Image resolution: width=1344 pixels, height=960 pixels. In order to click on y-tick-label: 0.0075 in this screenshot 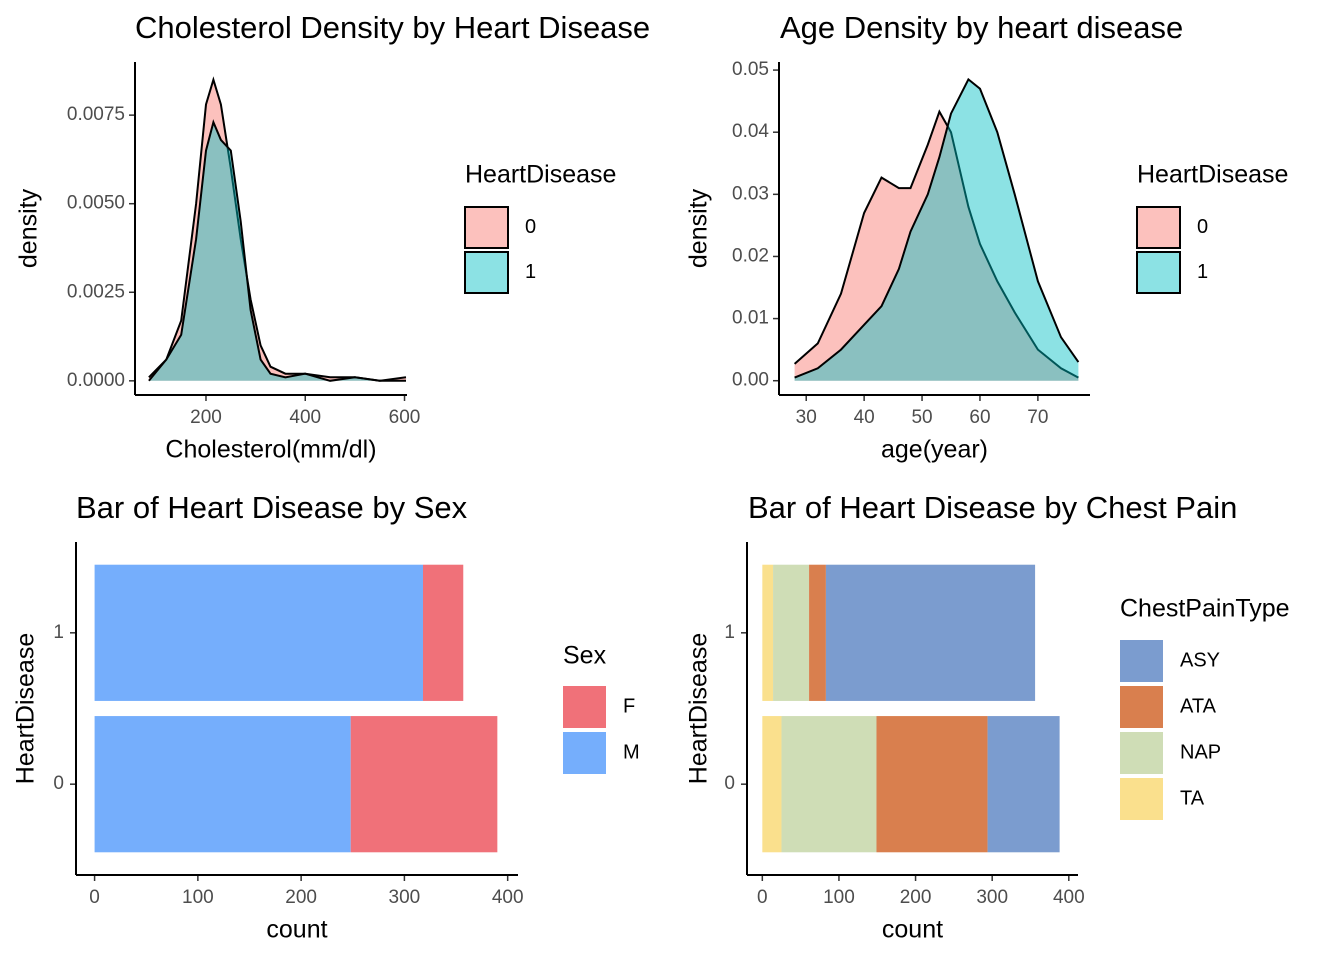, I will do `click(96, 114)`.